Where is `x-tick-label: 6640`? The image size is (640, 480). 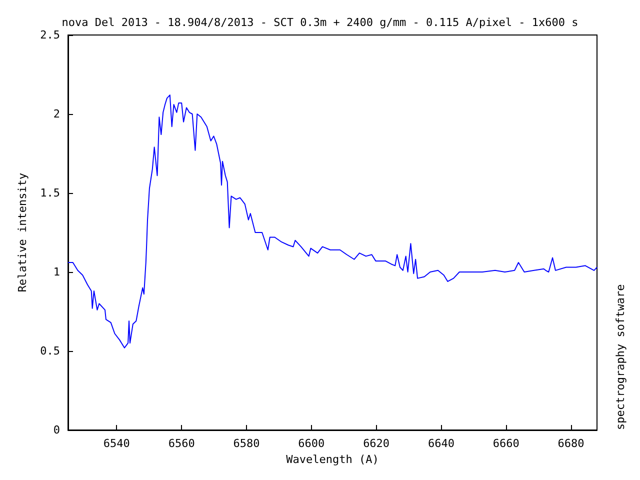
x-tick-label: 6640 is located at coordinates (441, 443).